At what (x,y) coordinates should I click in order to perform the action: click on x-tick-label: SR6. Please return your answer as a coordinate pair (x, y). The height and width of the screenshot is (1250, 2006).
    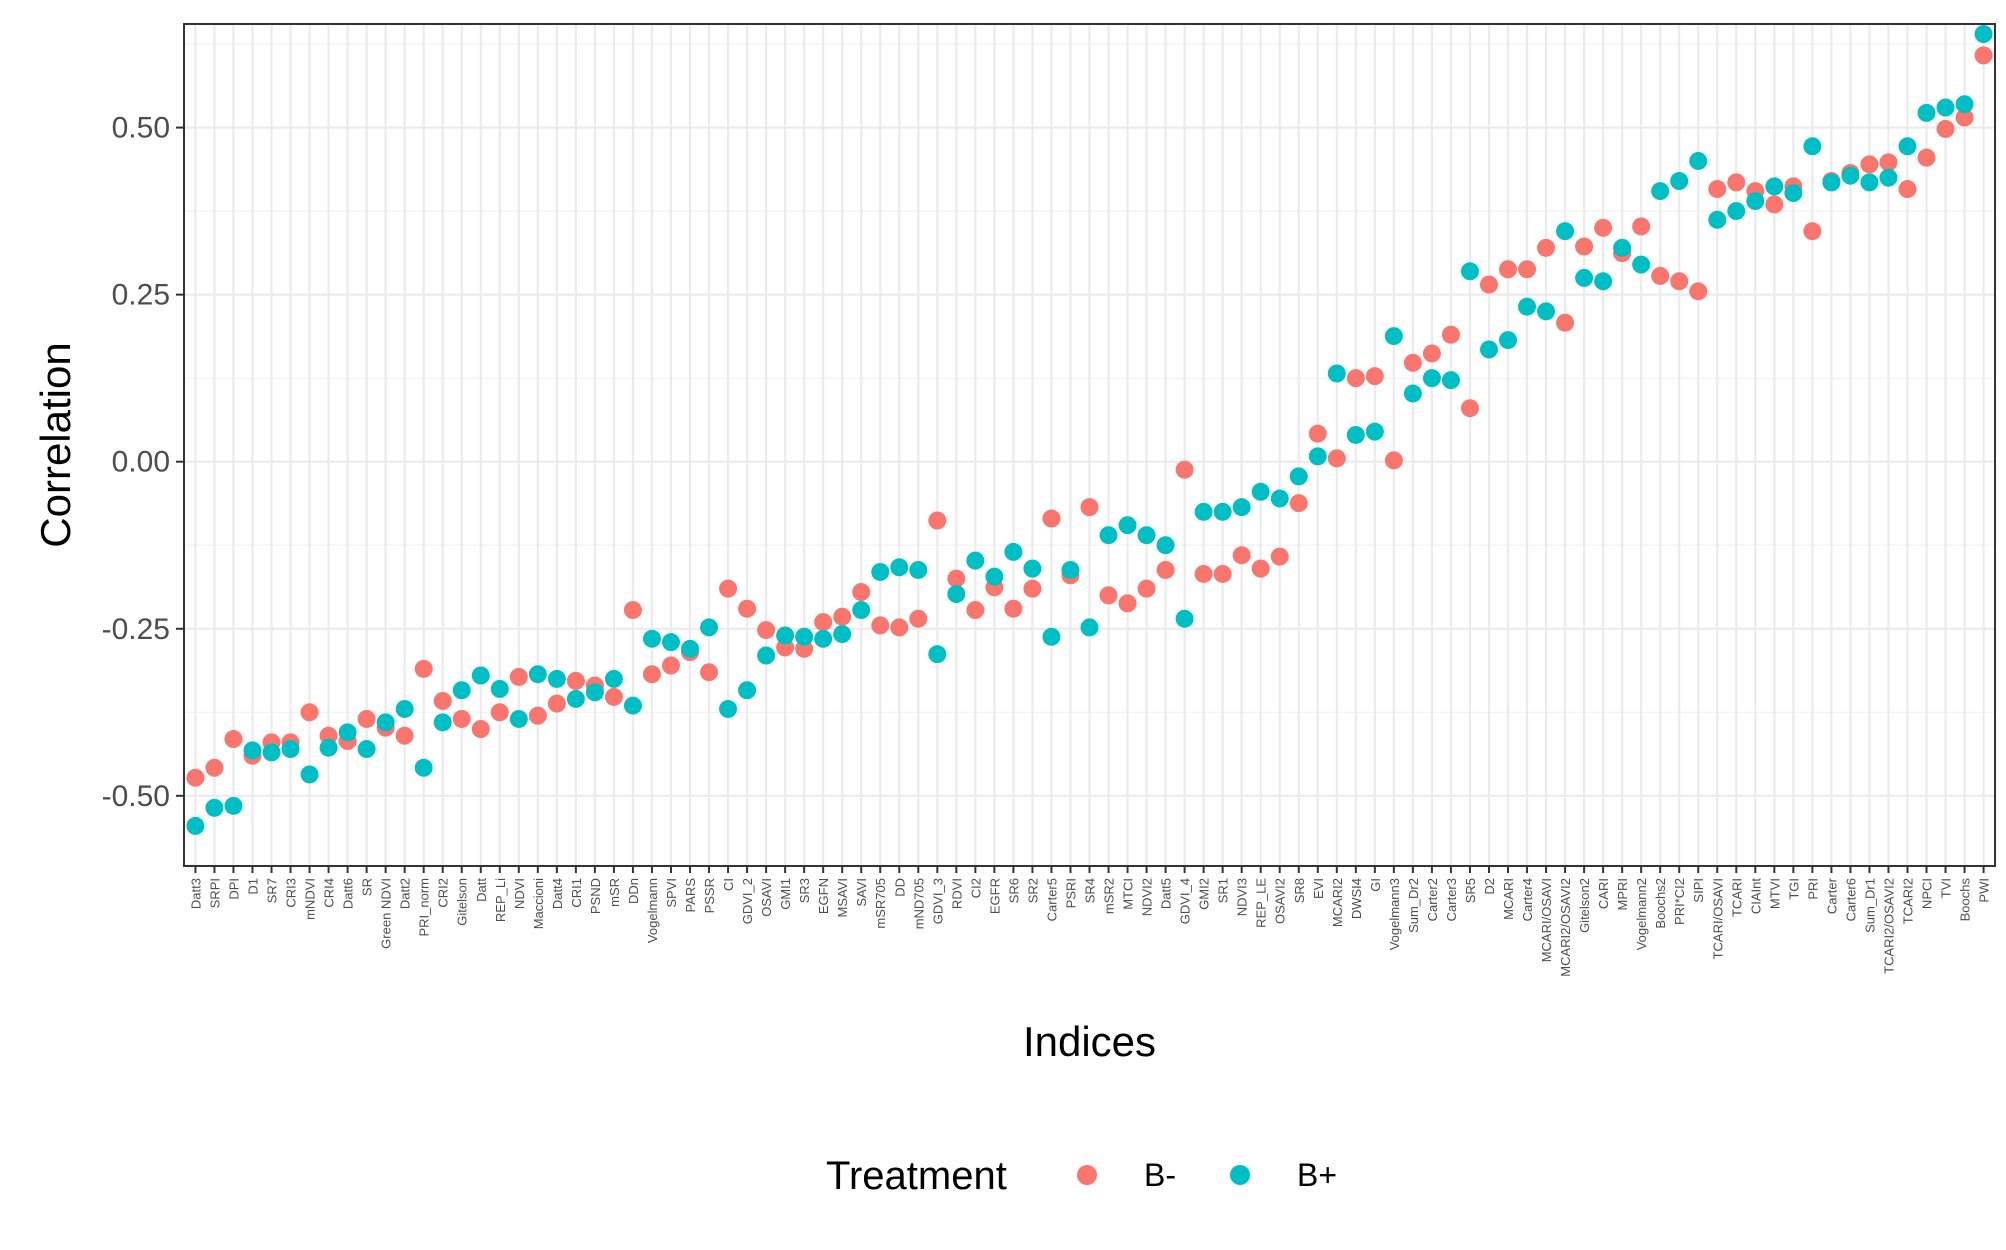
    Looking at the image, I should click on (1013, 890).